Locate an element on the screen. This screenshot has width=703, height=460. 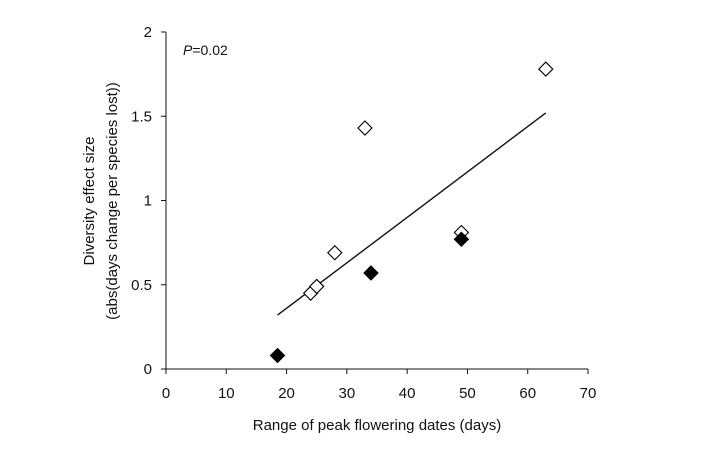
y-tick-label: 0.5 is located at coordinates (141, 285).